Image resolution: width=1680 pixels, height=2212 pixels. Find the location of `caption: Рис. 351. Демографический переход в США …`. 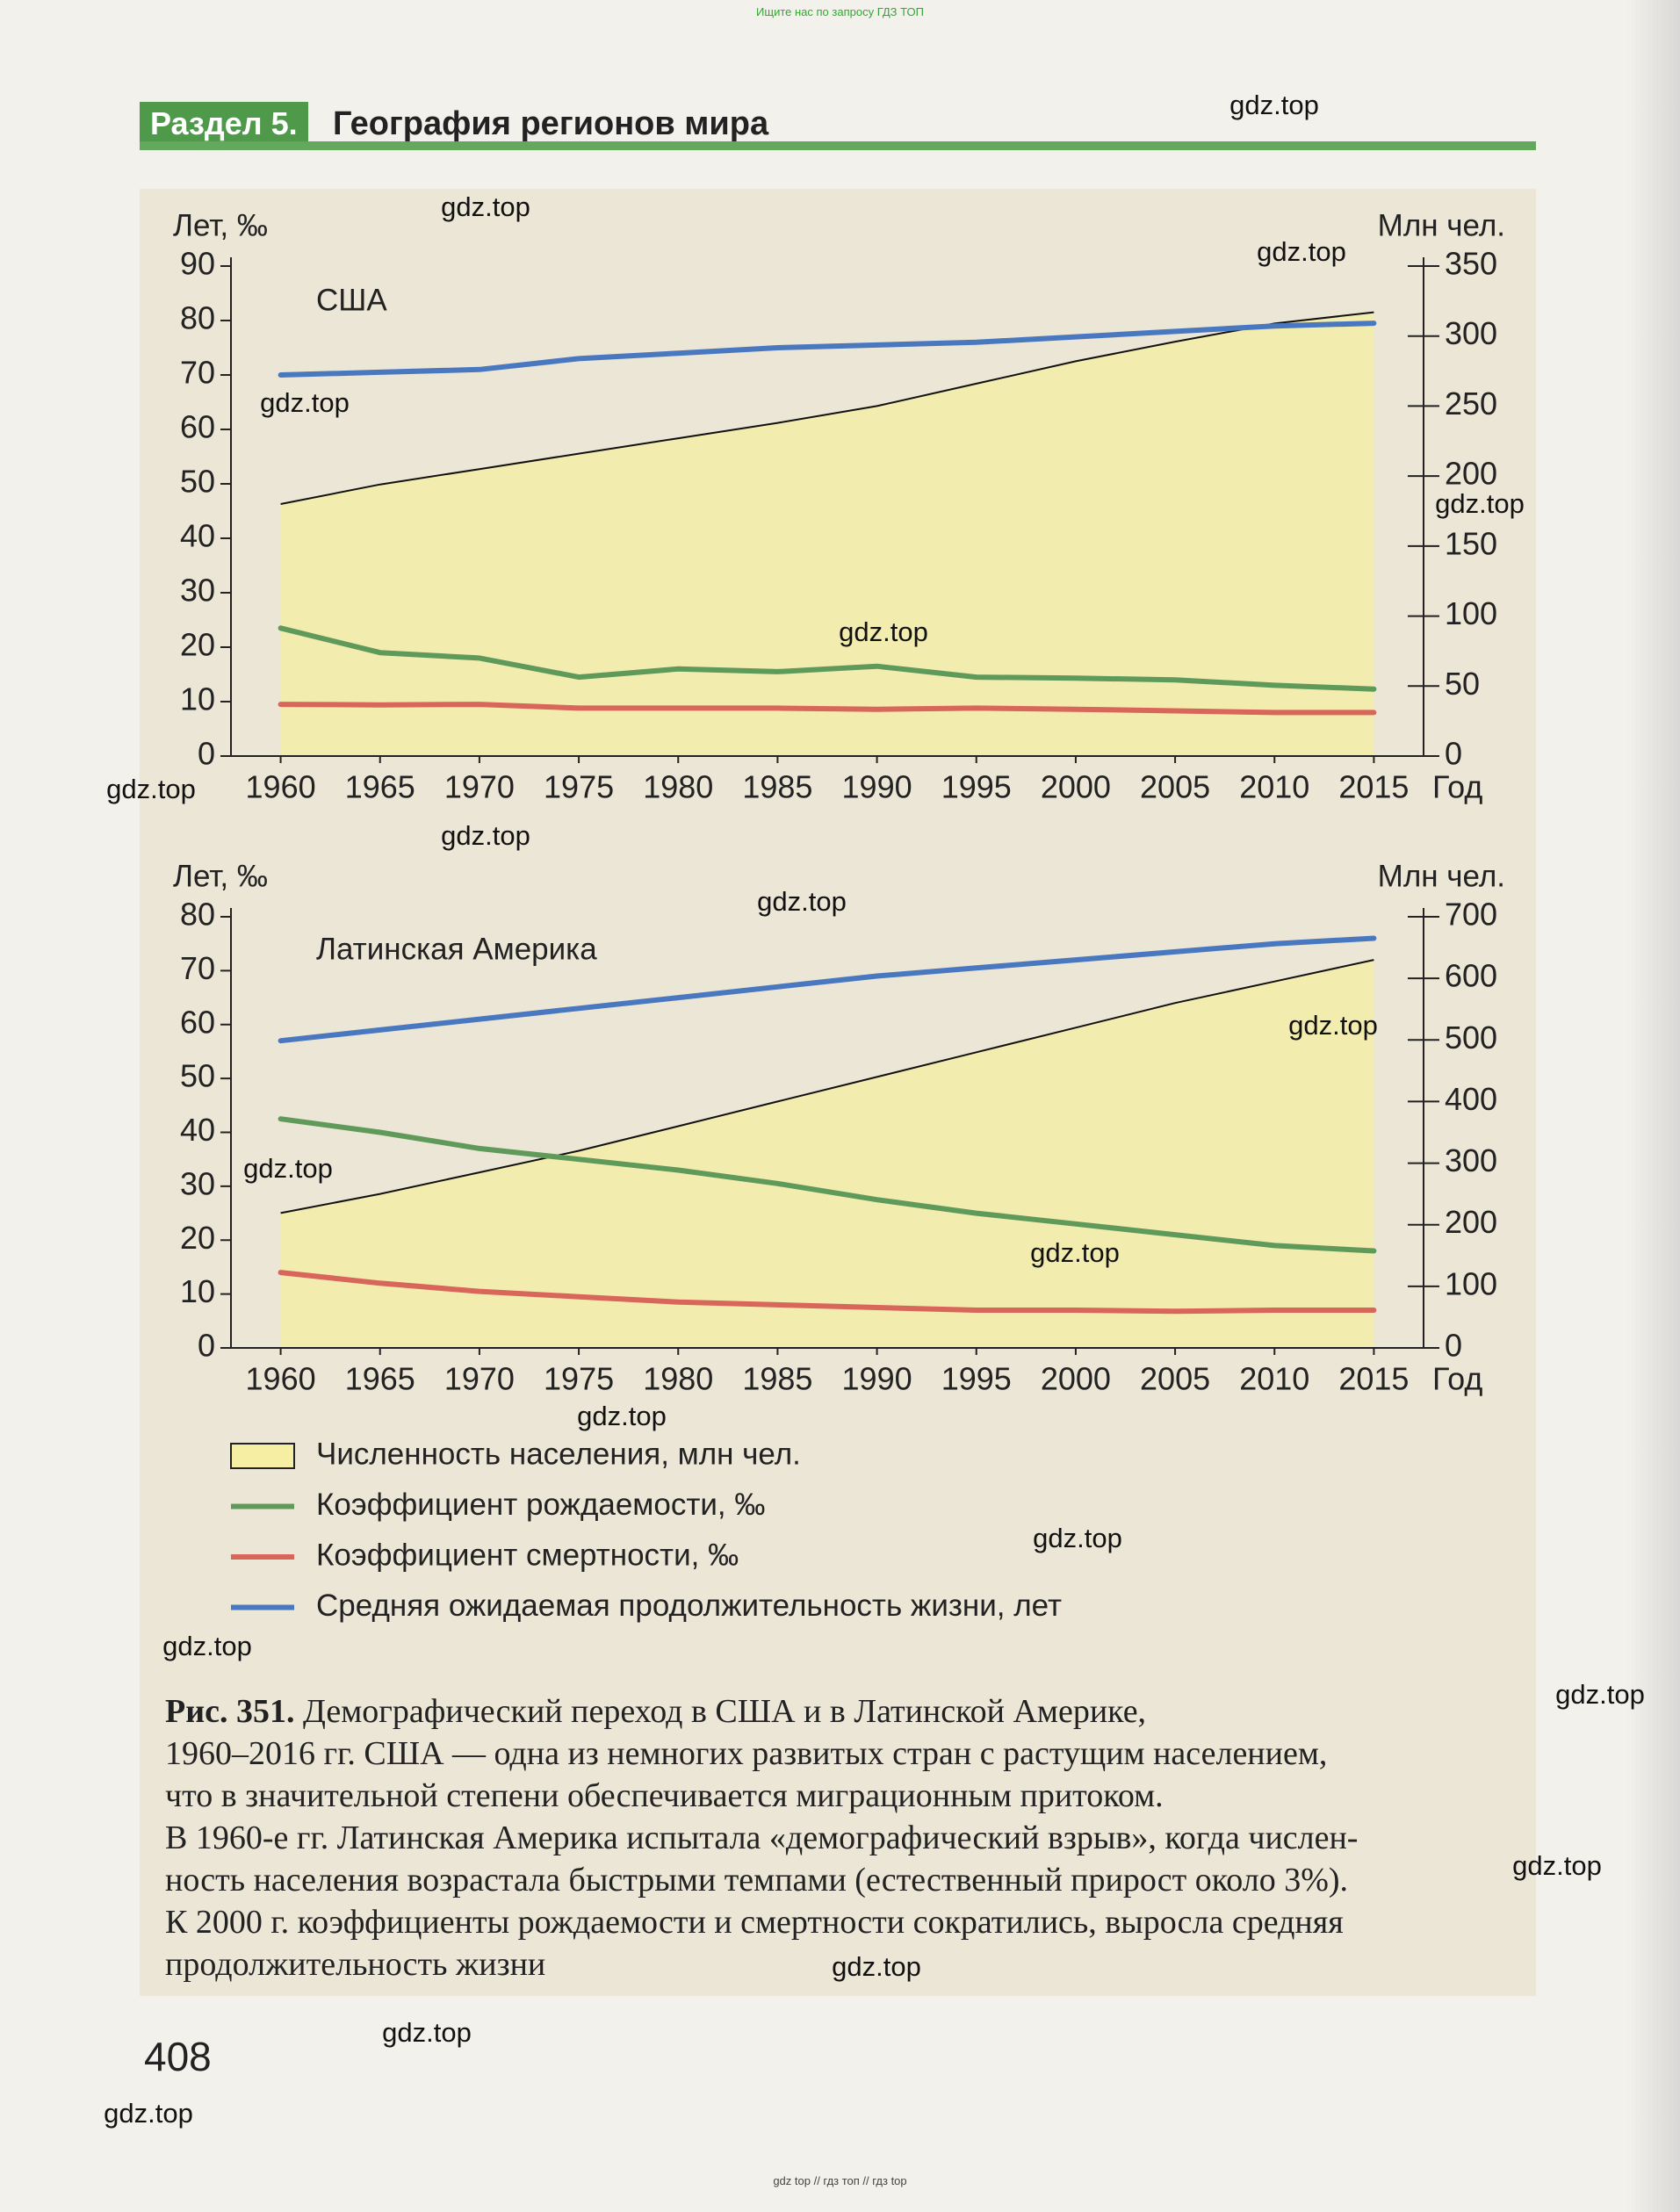

caption: Рис. 351. Демографический переход в США … is located at coordinates (841, 1838).